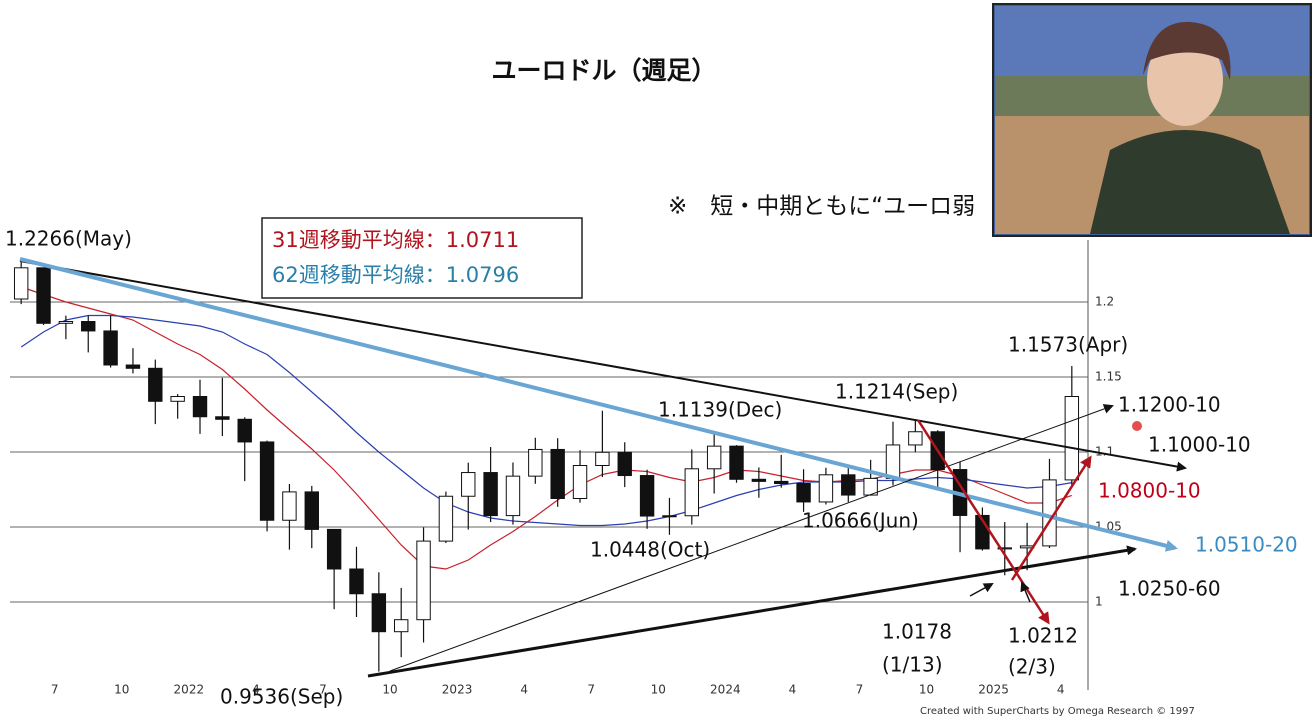 The width and height of the screenshot is (1313, 720). What do you see at coordinates (281, 697) in the screenshot?
I see `annotation: 0.9536(Sep)` at bounding box center [281, 697].